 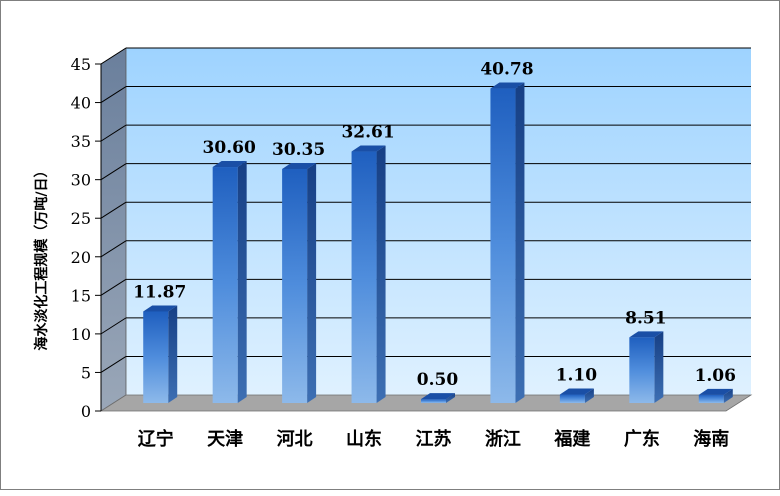 What do you see at coordinates (225, 439) in the screenshot?
I see `x-tick-label: 天津` at bounding box center [225, 439].